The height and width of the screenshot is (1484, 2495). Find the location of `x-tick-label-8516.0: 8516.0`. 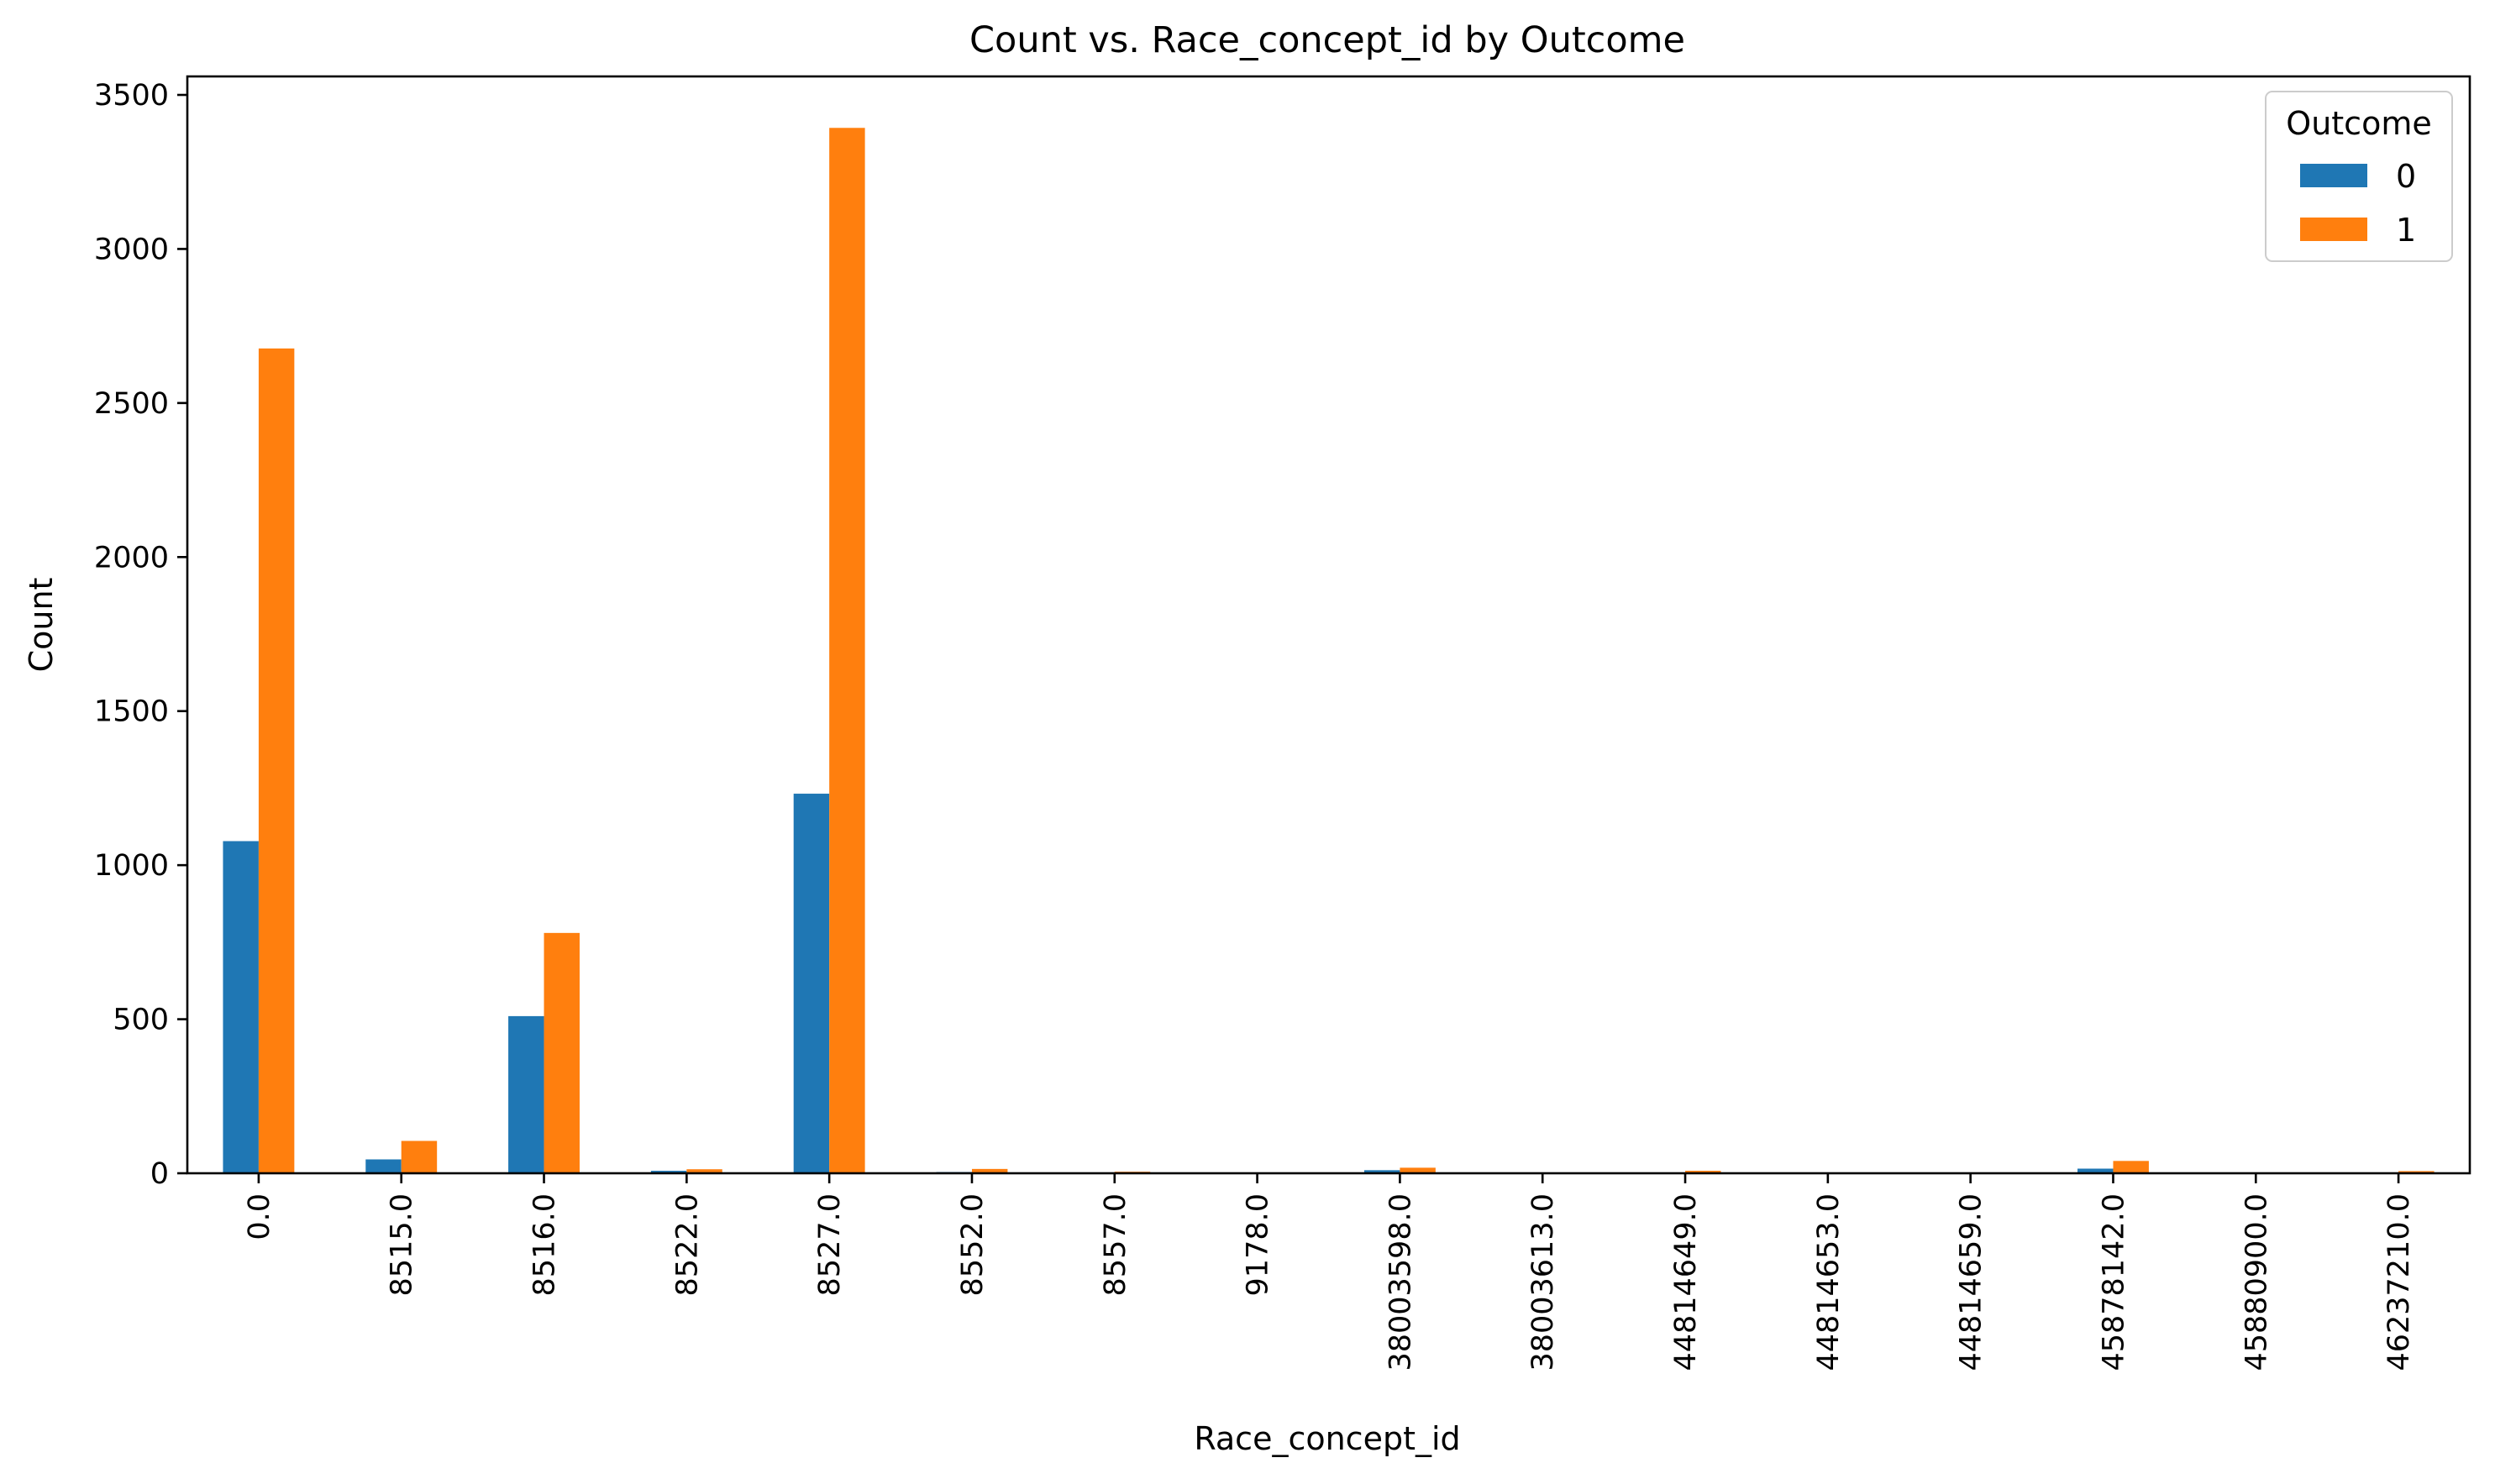

x-tick-label-8516.0: 8516.0 is located at coordinates (545, 1244).